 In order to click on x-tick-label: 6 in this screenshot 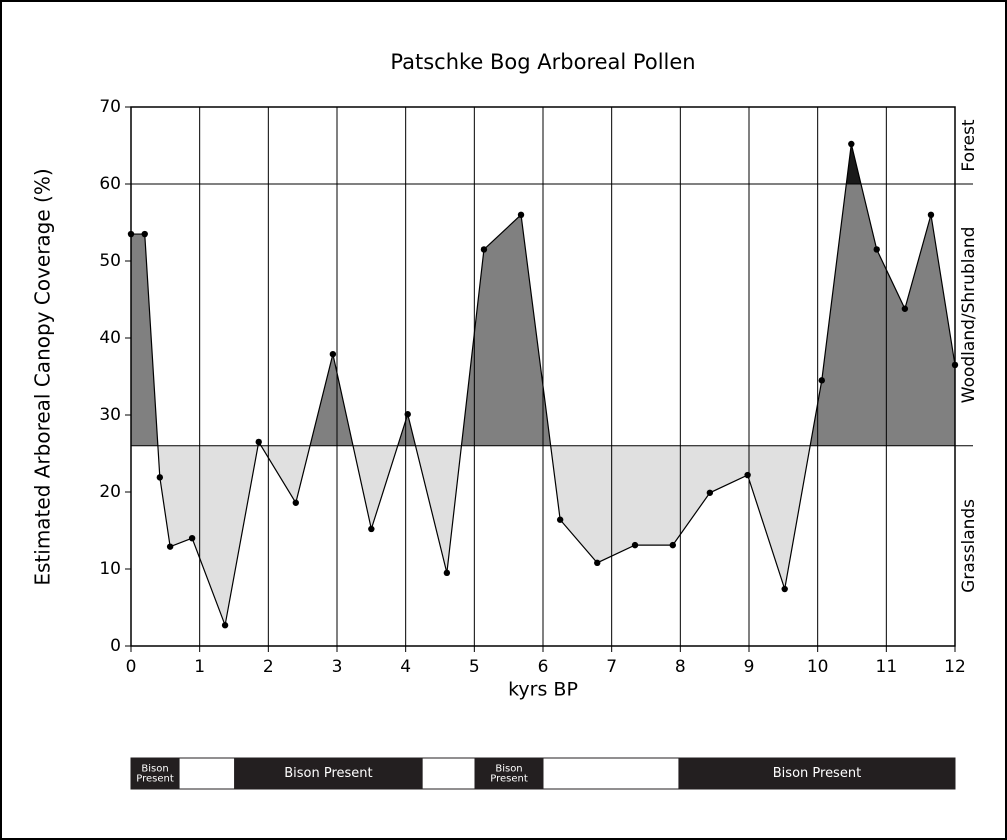, I will do `click(543, 667)`.